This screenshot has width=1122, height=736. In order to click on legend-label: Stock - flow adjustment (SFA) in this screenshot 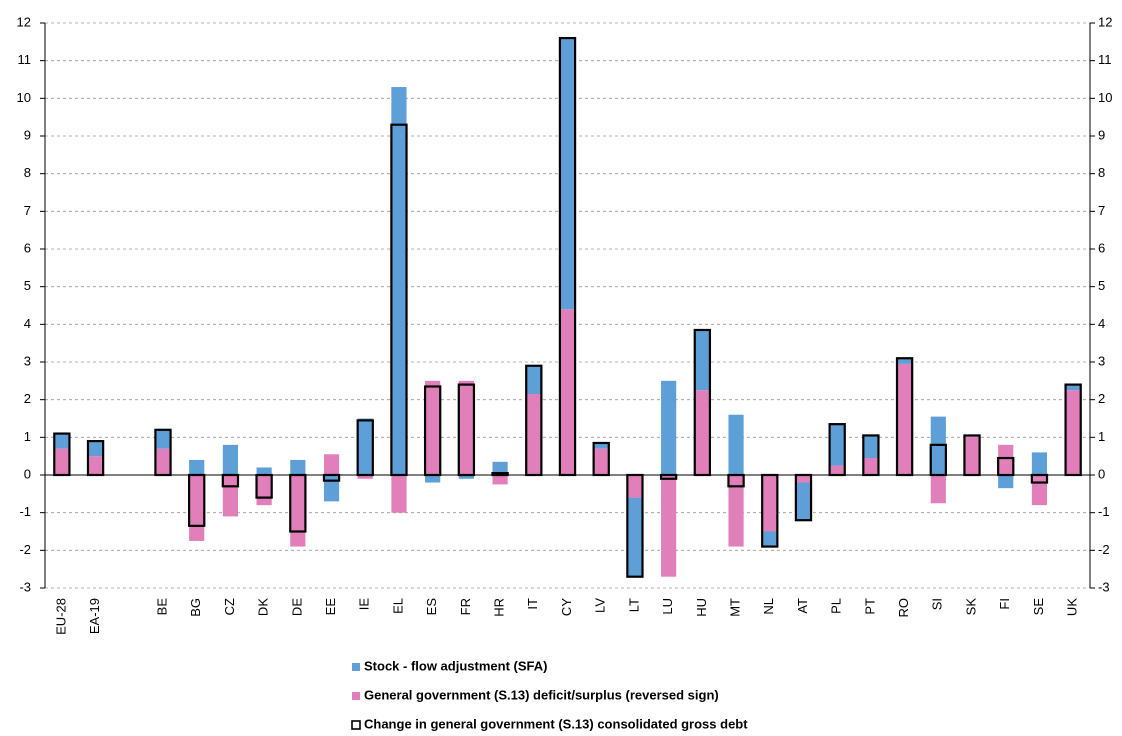, I will do `click(455, 665)`.